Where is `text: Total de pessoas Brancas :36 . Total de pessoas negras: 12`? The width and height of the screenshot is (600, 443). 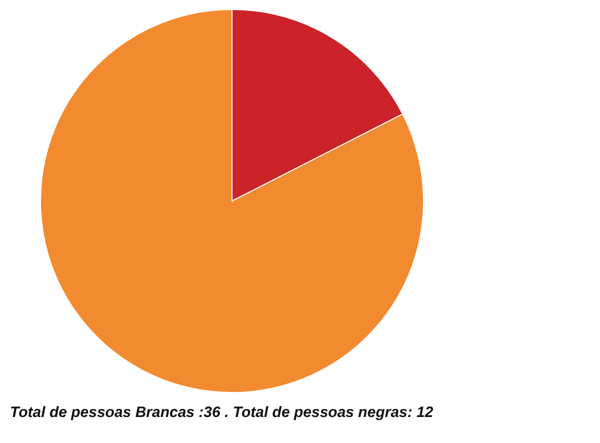
text: Total de pessoas Brancas :36 . Total de pessoas negras: 12 is located at coordinates (222, 412).